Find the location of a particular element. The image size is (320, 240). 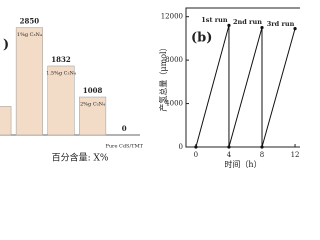

annotation: 1st run is located at coordinates (214, 20).